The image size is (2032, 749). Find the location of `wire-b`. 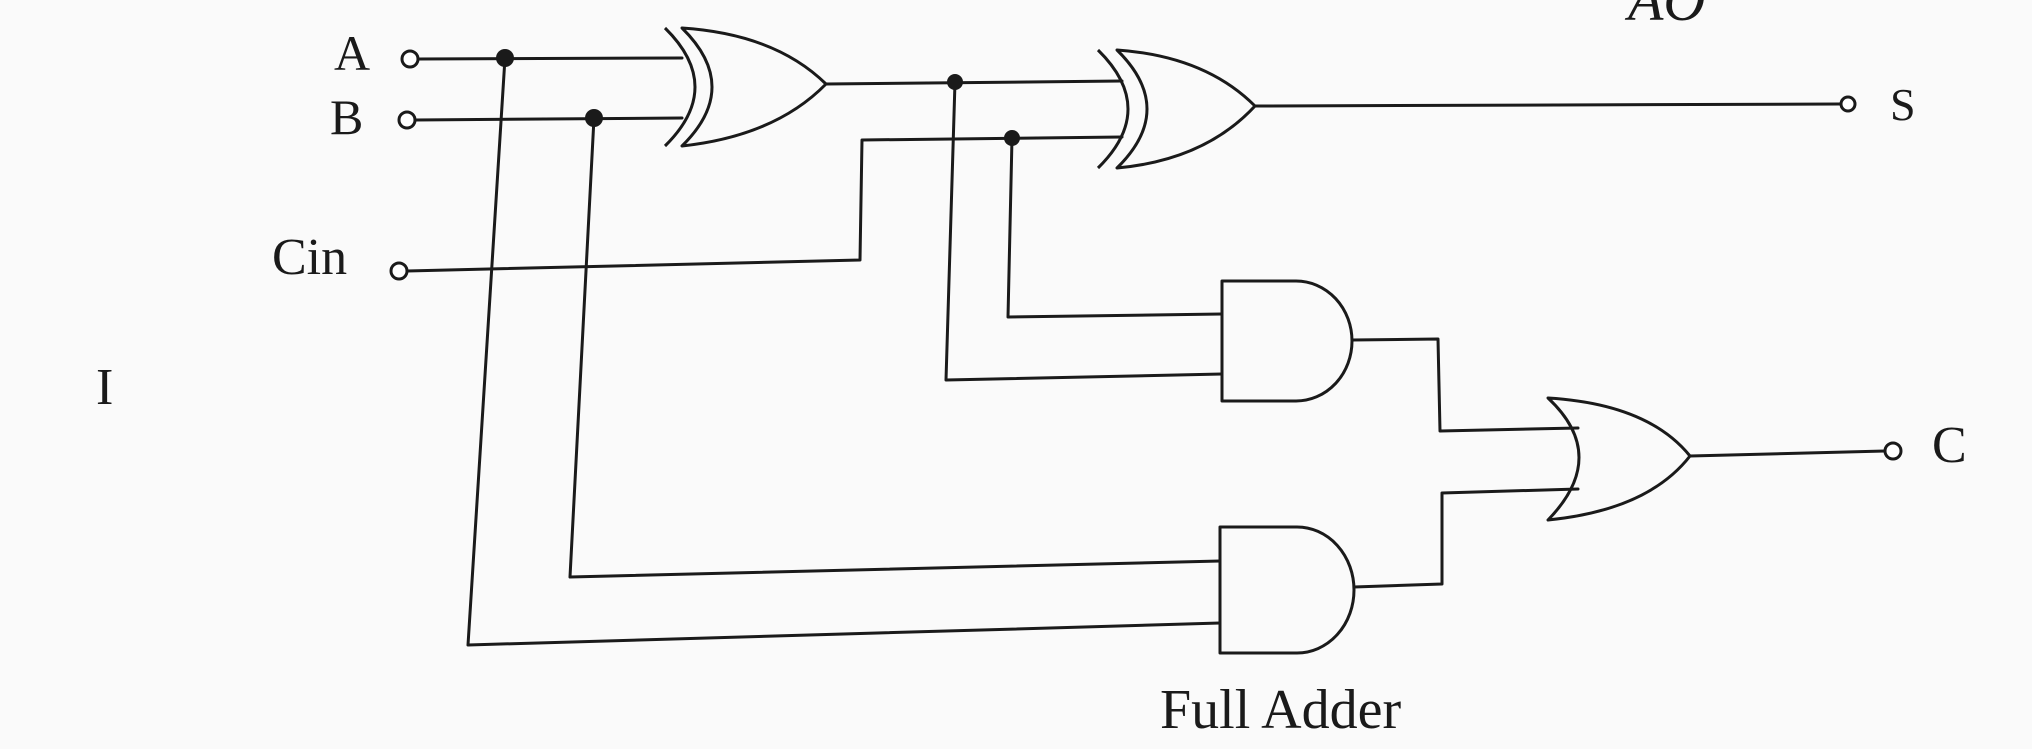

wire-b is located at coordinates (548, 119).